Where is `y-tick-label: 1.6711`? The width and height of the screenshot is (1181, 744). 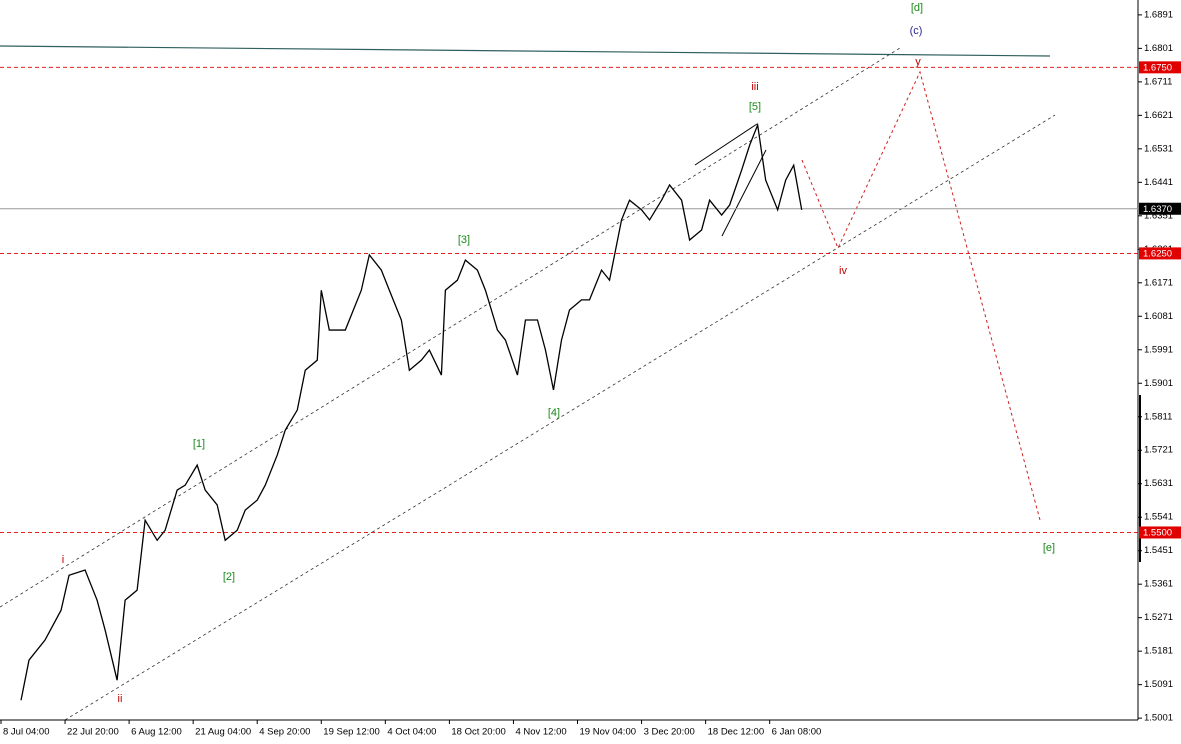 y-tick-label: 1.6711 is located at coordinates (1158, 81).